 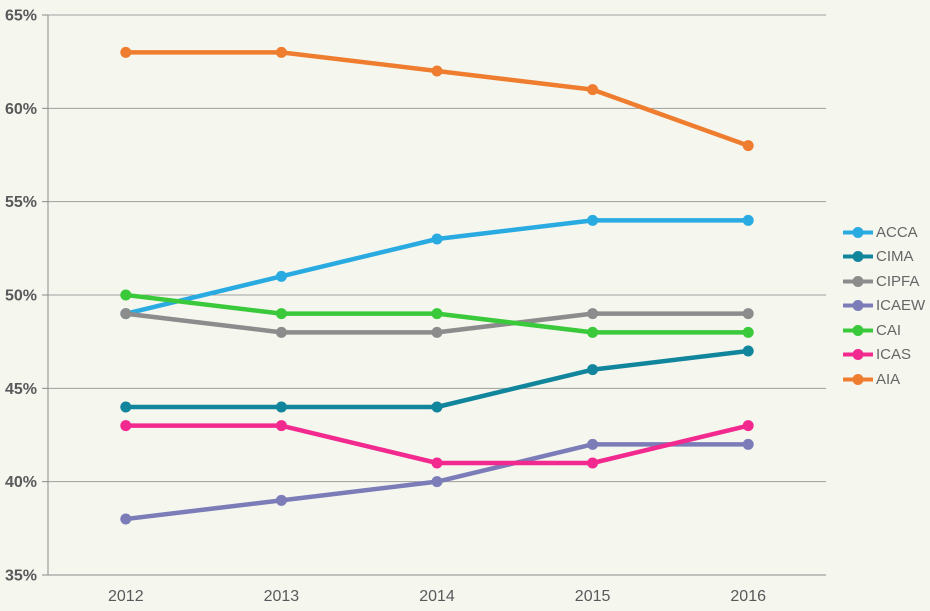 What do you see at coordinates (437, 314) in the screenshot?
I see `point-cai-2014` at bounding box center [437, 314].